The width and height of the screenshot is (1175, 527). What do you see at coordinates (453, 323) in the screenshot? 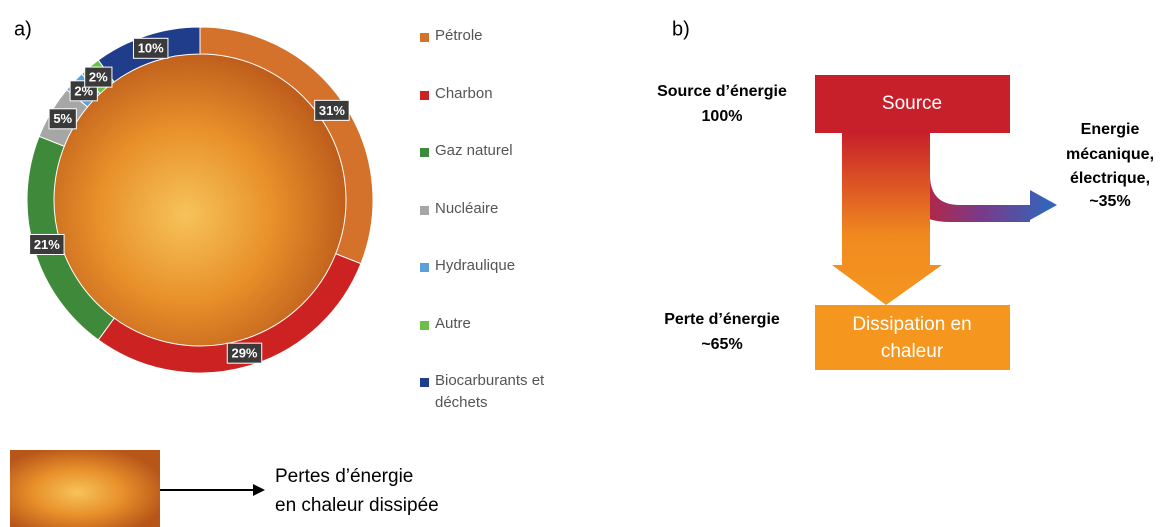
I see `legend-label: Autre` at bounding box center [453, 323].